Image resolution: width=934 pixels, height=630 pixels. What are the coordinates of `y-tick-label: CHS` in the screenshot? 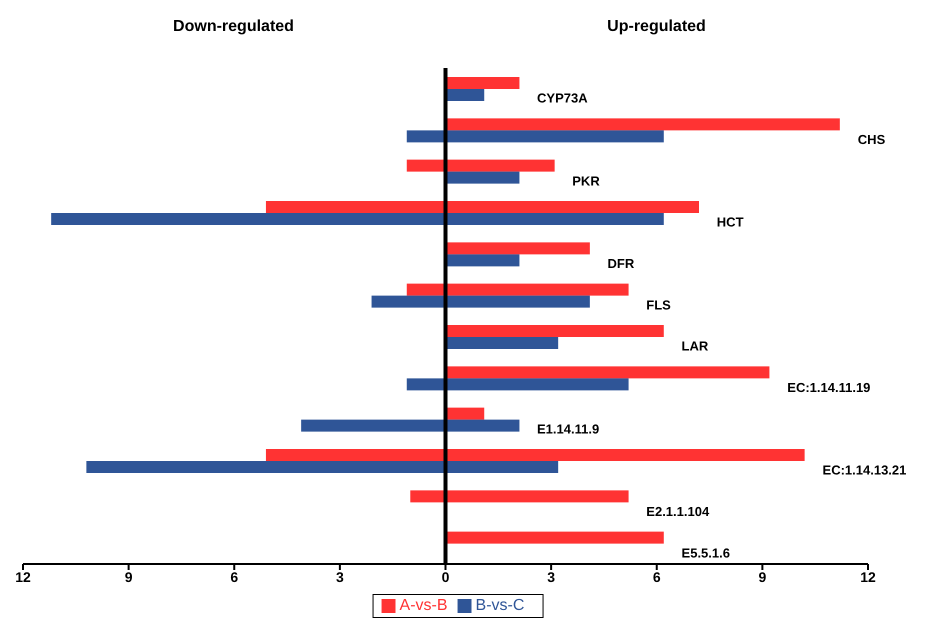 It's located at (872, 139).